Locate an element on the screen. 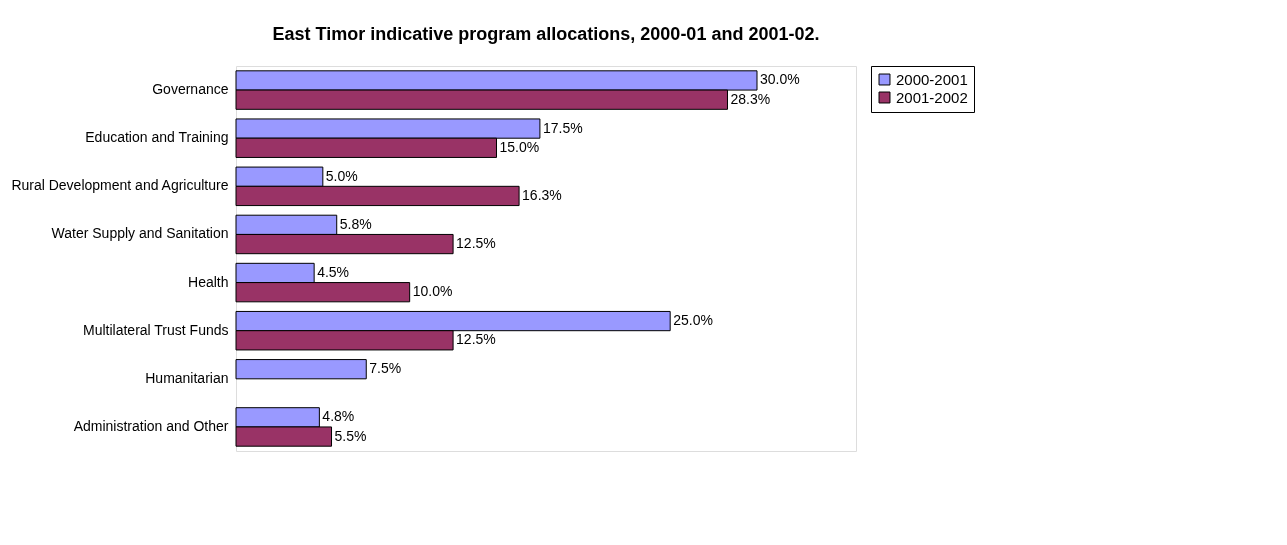 The height and width of the screenshot is (545, 1287). y-tick-label: Education and Training is located at coordinates (157, 137).